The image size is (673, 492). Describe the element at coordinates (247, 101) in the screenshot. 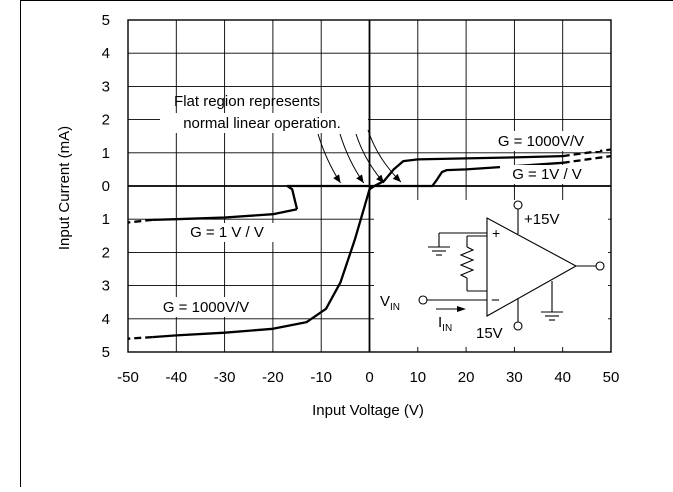

I see `annotation-flat-region-line1: Flat region represents` at that location.